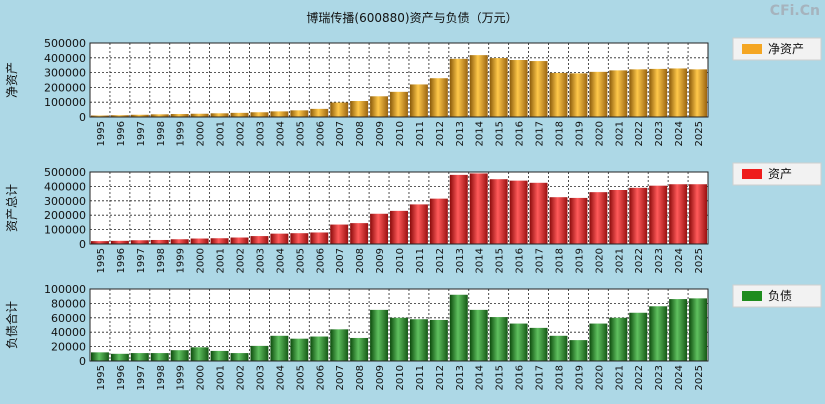 Image resolution: width=825 pixels, height=404 pixels. Describe the element at coordinates (578, 220) in the screenshot. I see `bar-2019` at that location.